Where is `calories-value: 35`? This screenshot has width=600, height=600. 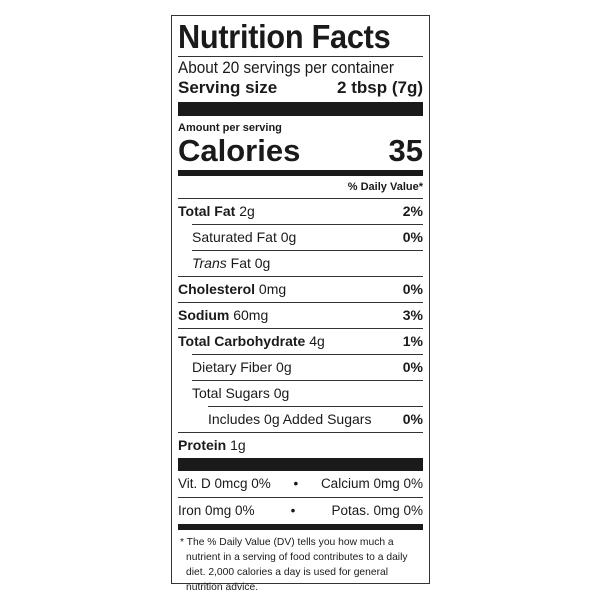
calories-value: 35 is located at coordinates (405, 150).